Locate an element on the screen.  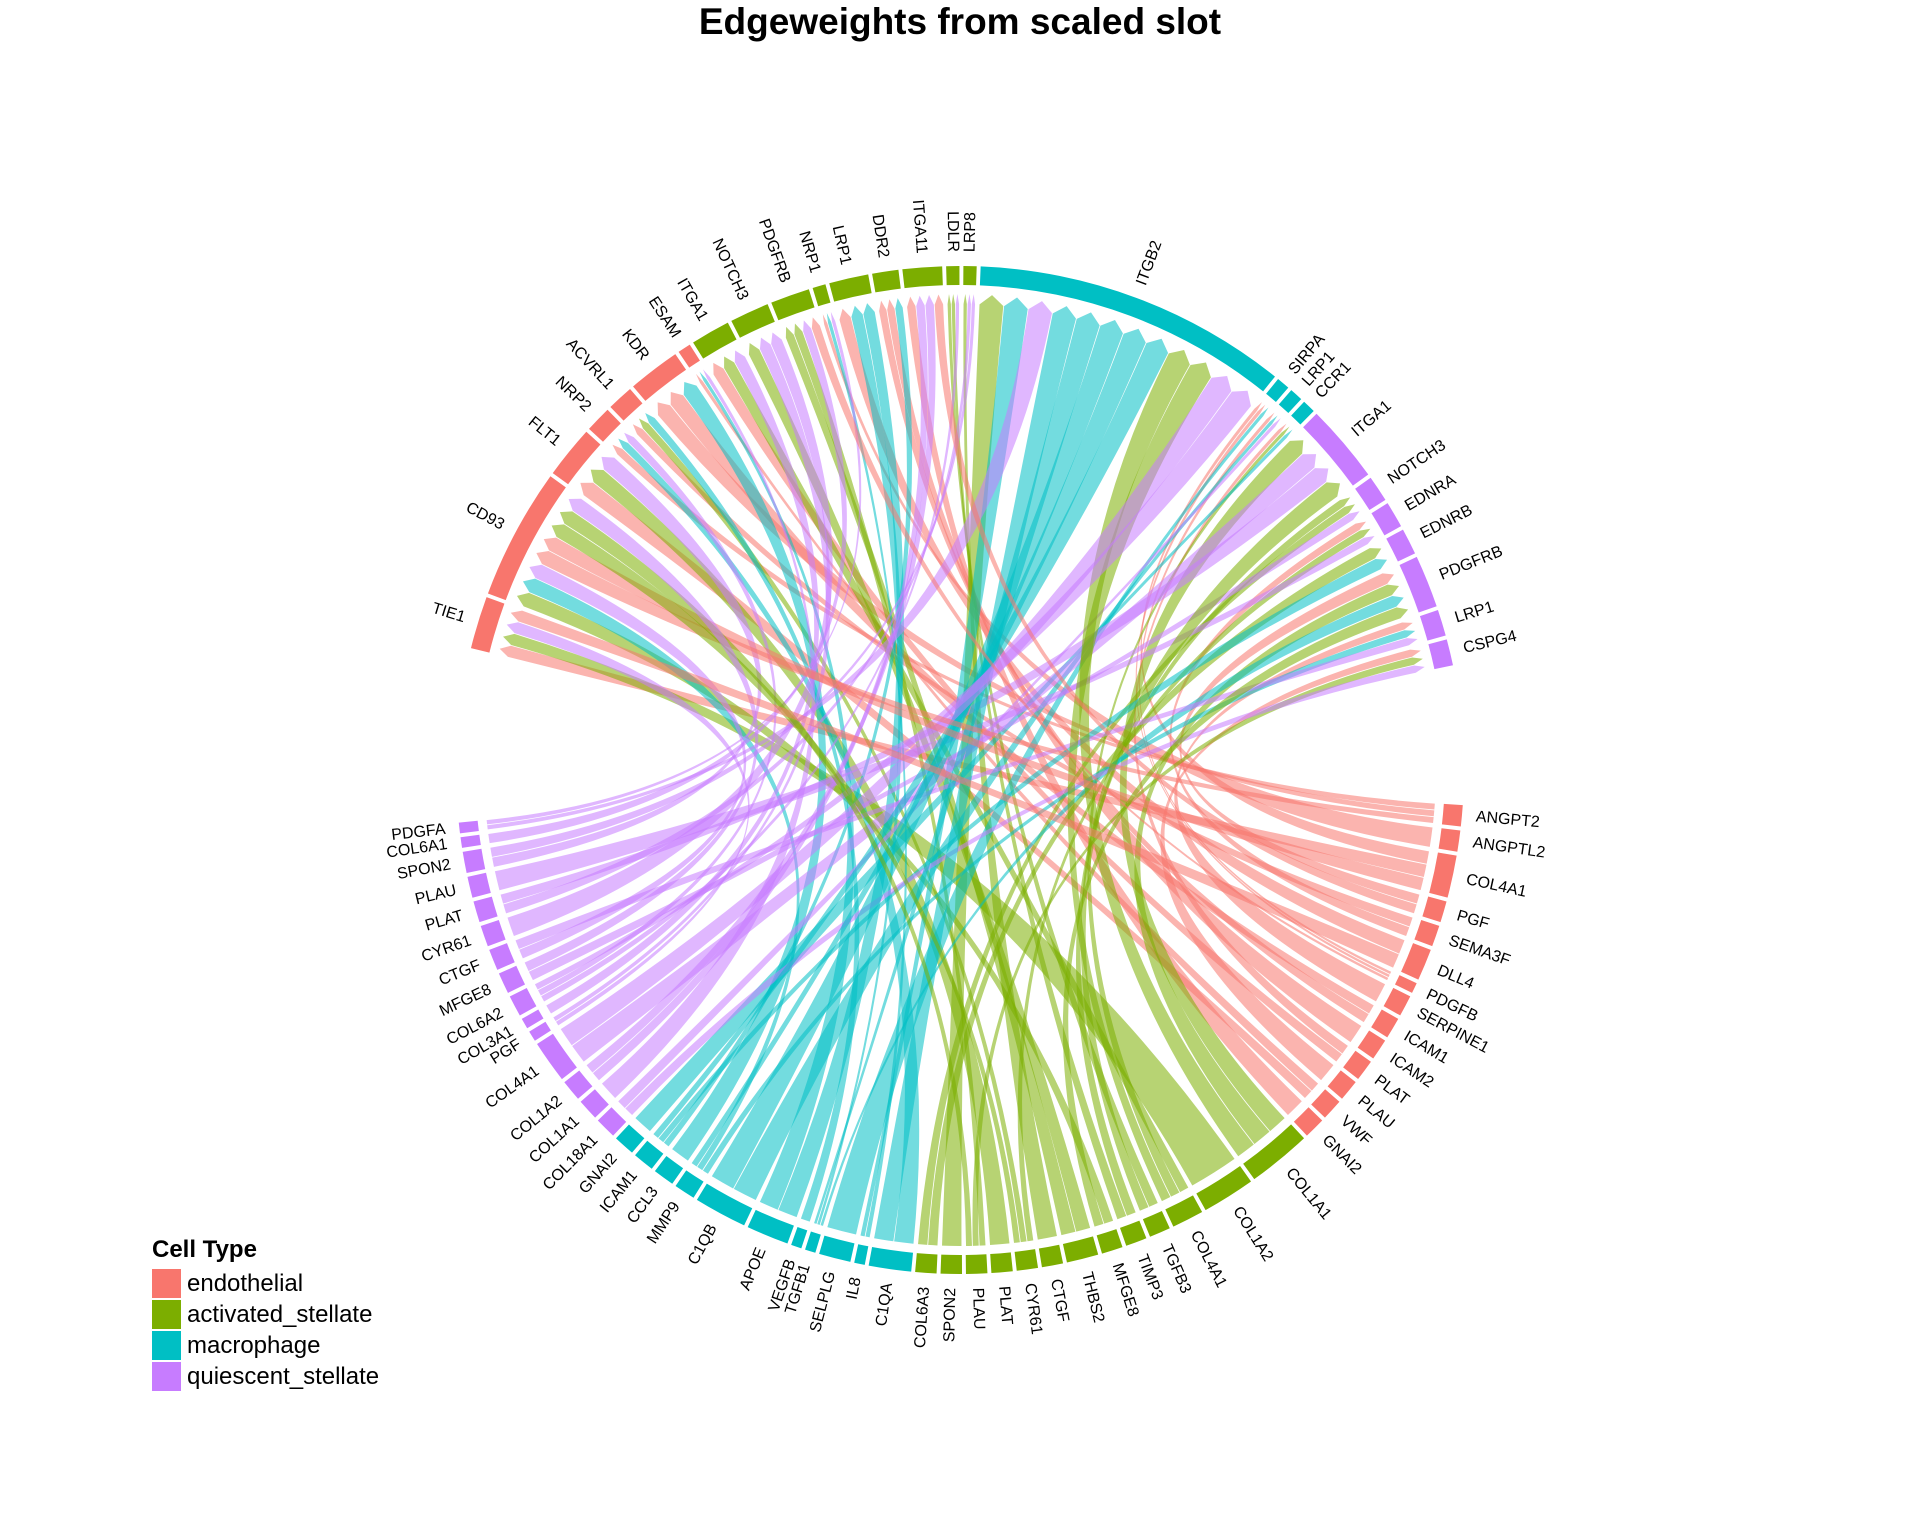
receptor-label: EDNRA is located at coordinates (1430, 492).